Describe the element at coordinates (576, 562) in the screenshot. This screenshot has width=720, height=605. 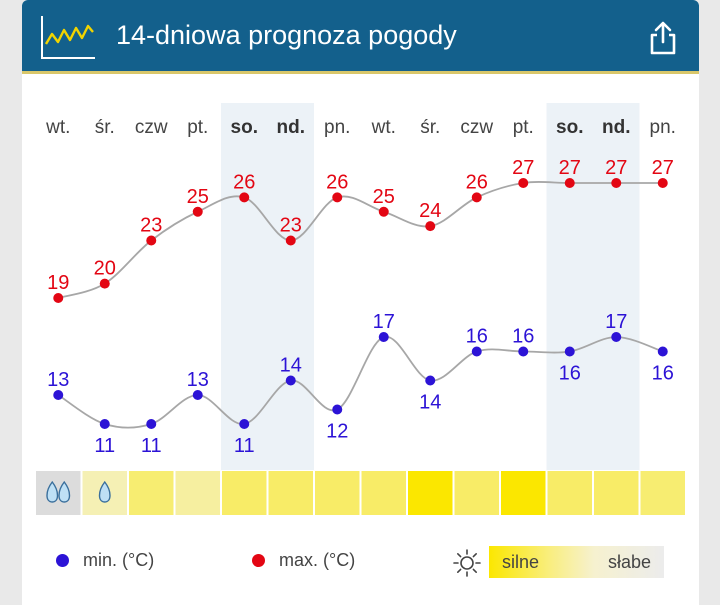
I see `sun-strength-scale: silne słabe` at that location.